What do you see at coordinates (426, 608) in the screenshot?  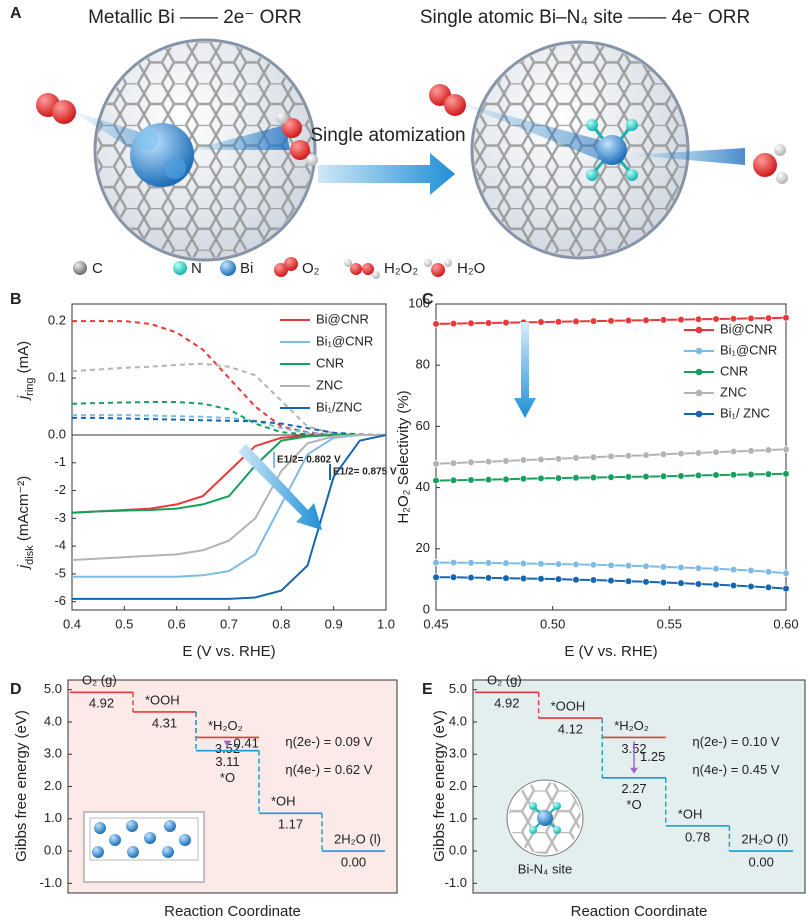 I see `y-tick-label: 0` at bounding box center [426, 608].